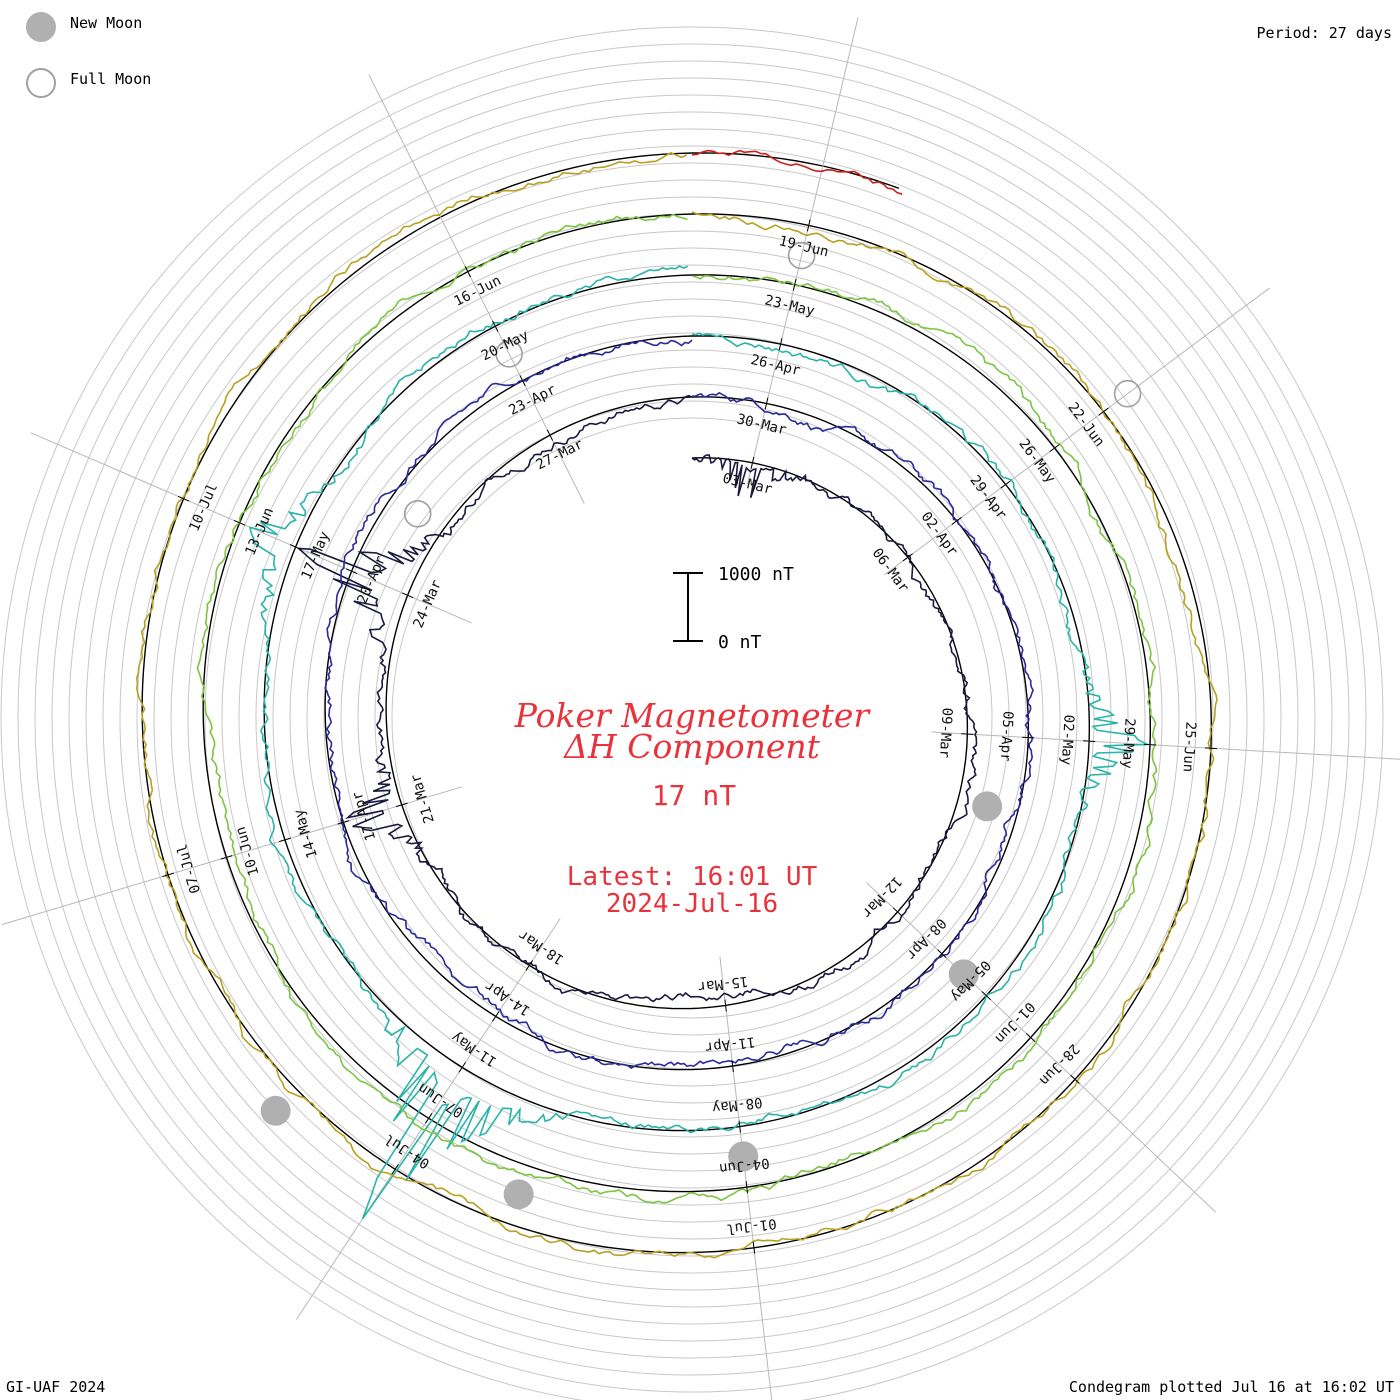  I want to click on tick-label: 01-Jun, so click(1015, 1023).